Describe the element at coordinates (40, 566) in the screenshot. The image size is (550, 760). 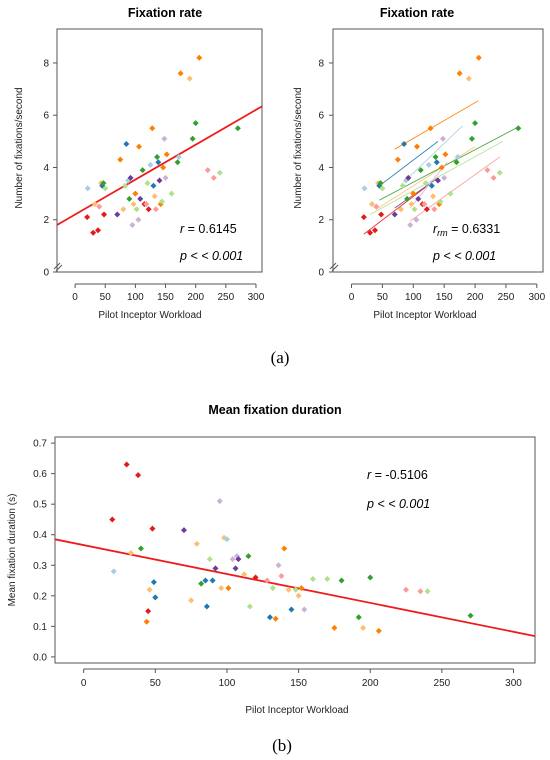
I see `y-tick-label: 0.3` at that location.